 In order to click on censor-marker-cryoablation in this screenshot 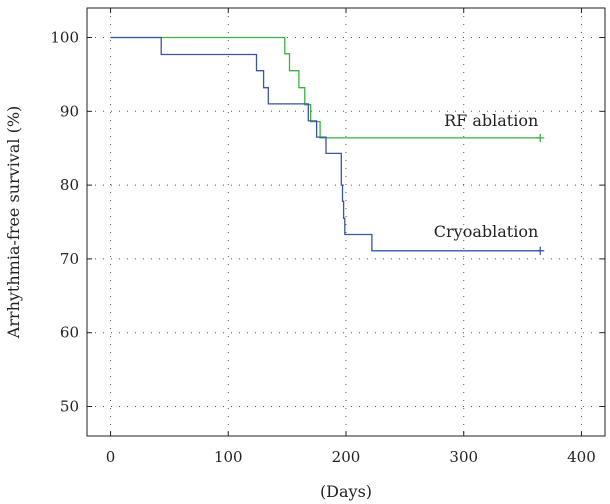, I will do `click(540, 250)`.